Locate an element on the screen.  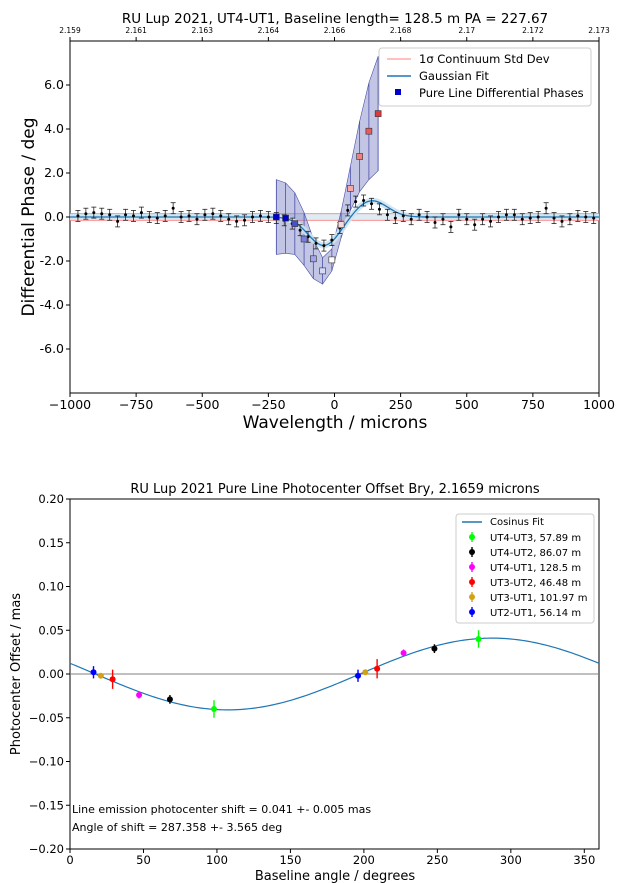
x-tick-label: 350 is located at coordinates (584, 860).